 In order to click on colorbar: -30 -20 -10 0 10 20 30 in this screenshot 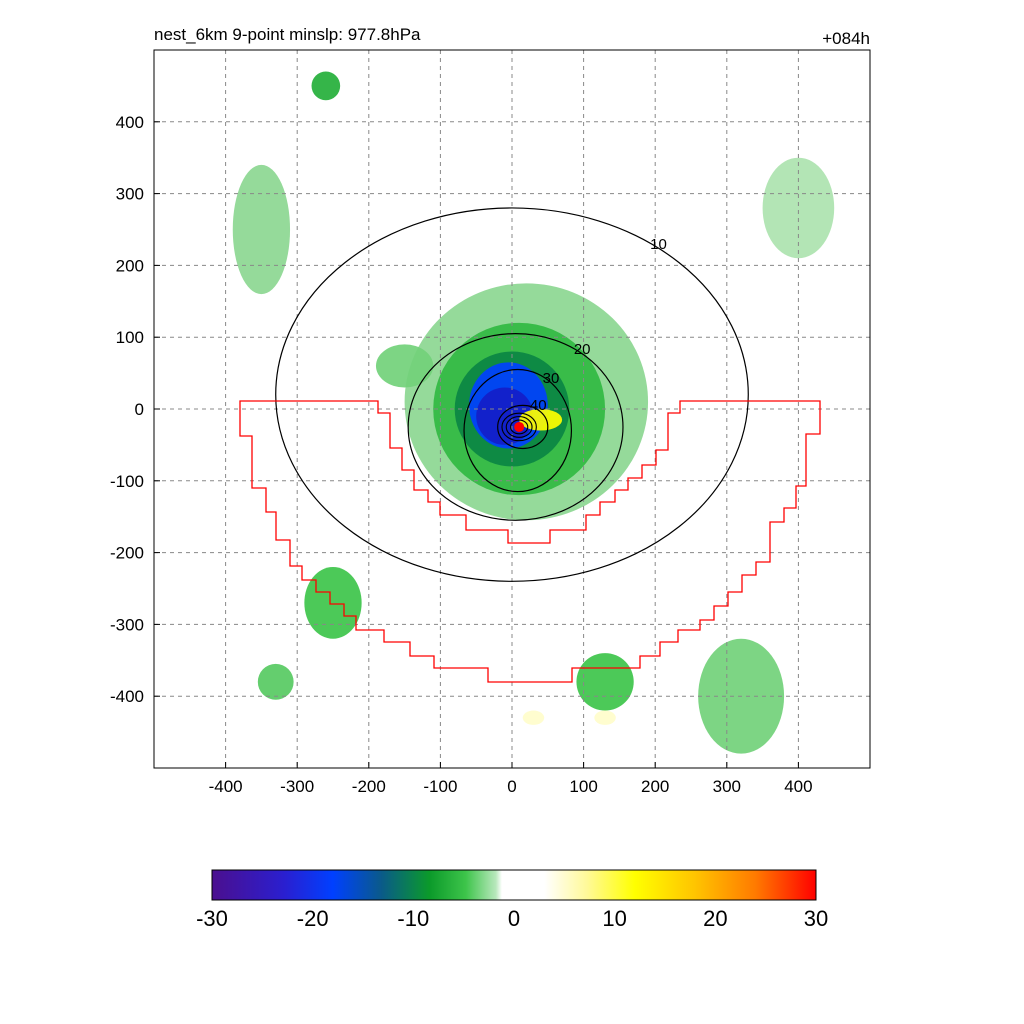, I will do `click(512, 900)`.